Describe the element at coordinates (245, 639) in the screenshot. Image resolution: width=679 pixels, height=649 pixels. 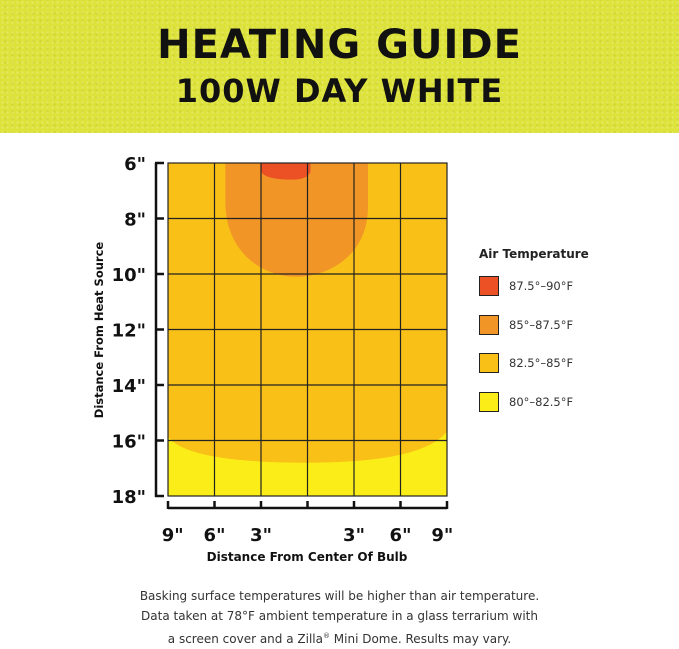
I see `footnote-text: a screen cover and a Zilla` at that location.